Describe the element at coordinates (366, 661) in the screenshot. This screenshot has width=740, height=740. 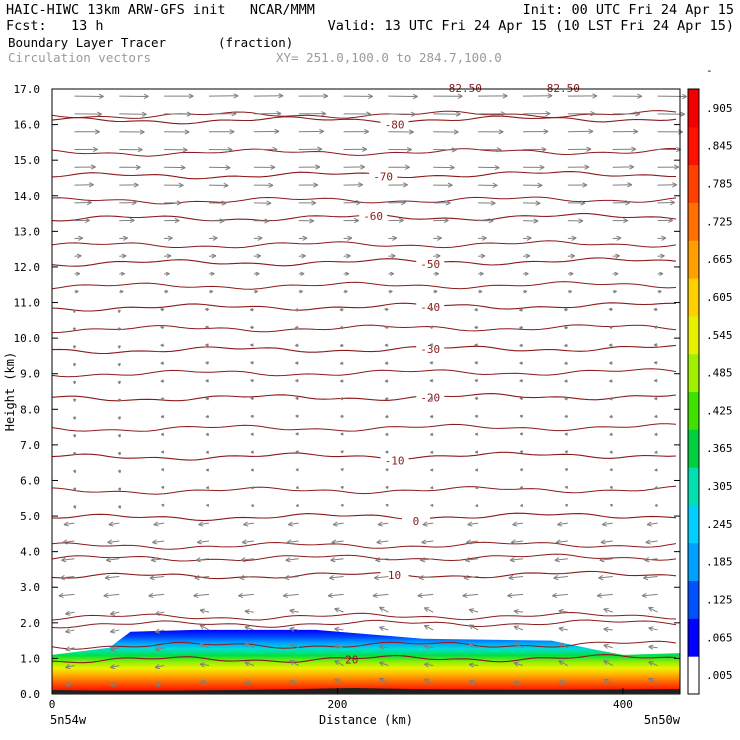
I see `tracer-fill-layer` at that location.